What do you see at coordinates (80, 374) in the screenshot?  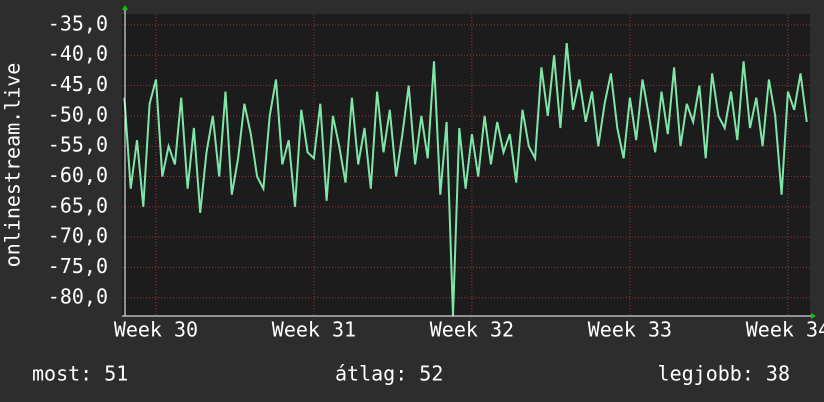 I see `stat-current: most: 51` at bounding box center [80, 374].